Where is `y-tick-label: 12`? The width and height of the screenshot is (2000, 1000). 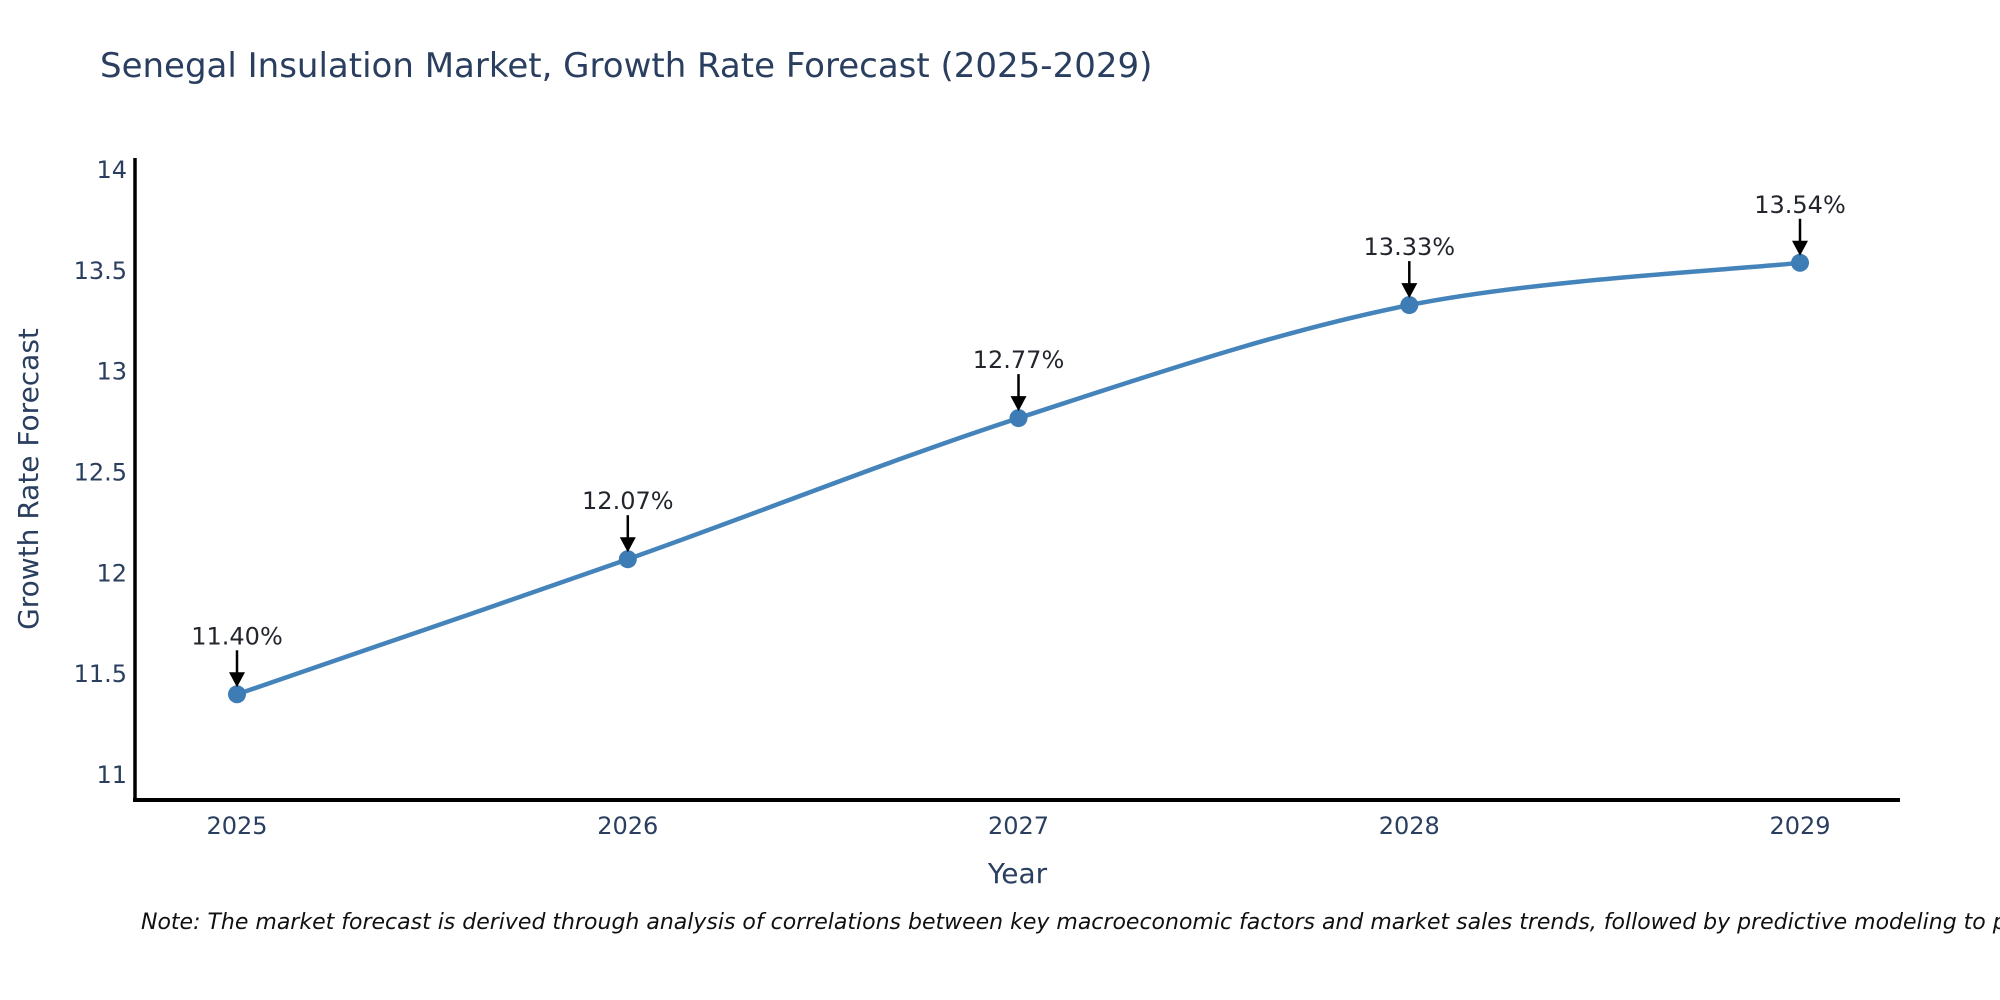
y-tick-label: 12 is located at coordinates (111, 573).